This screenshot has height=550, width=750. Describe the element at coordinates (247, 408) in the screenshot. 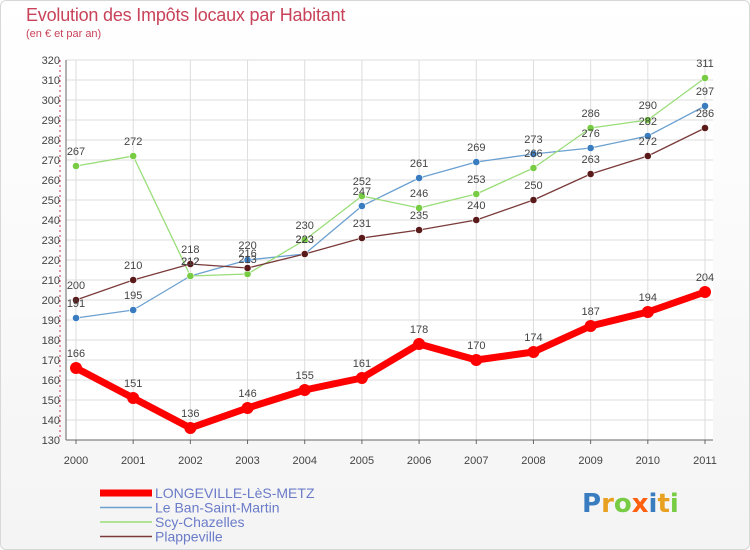

I see `point-longeville-l-s-metz-2003` at that location.